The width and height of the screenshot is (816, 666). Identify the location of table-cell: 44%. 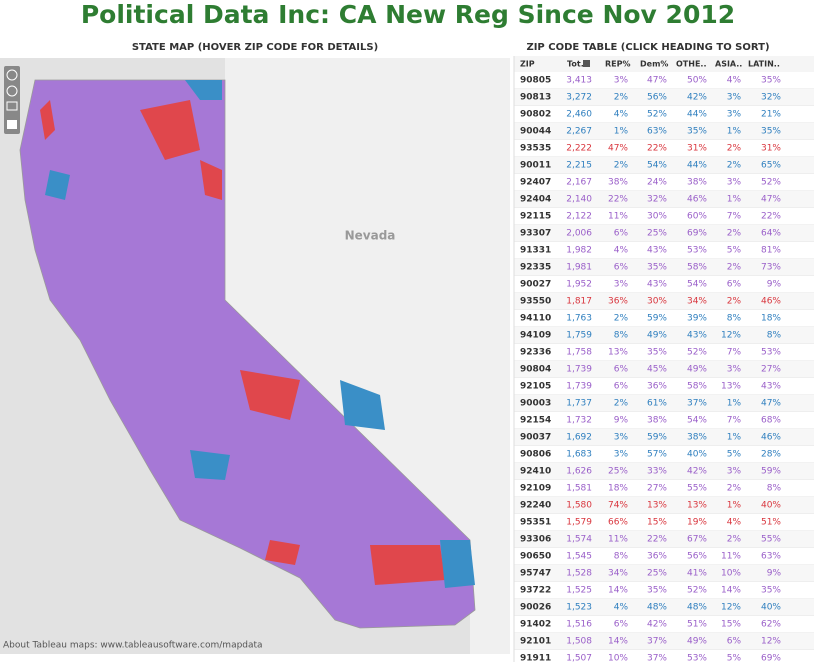
(697, 166).